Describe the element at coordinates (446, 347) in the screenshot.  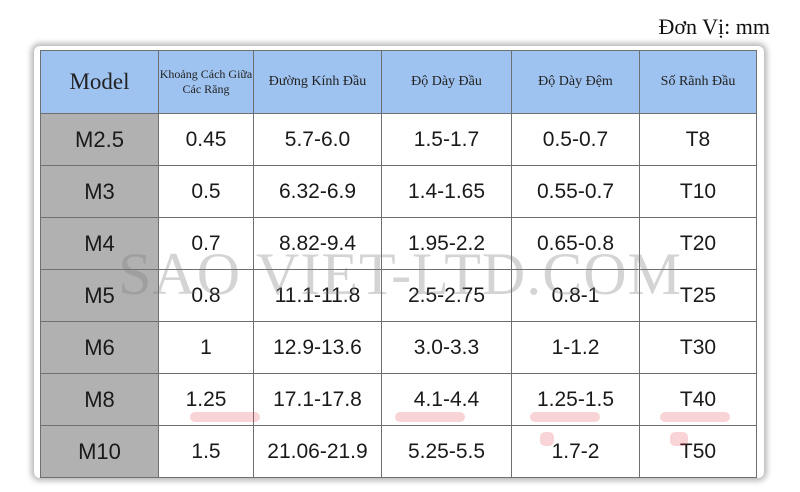
I see `cell-head-thickness: 3.0-3.3` at that location.